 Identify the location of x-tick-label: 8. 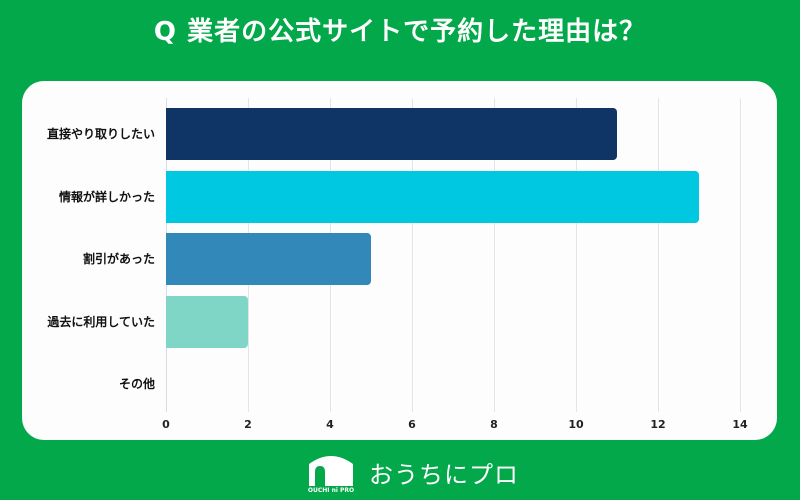
(494, 424).